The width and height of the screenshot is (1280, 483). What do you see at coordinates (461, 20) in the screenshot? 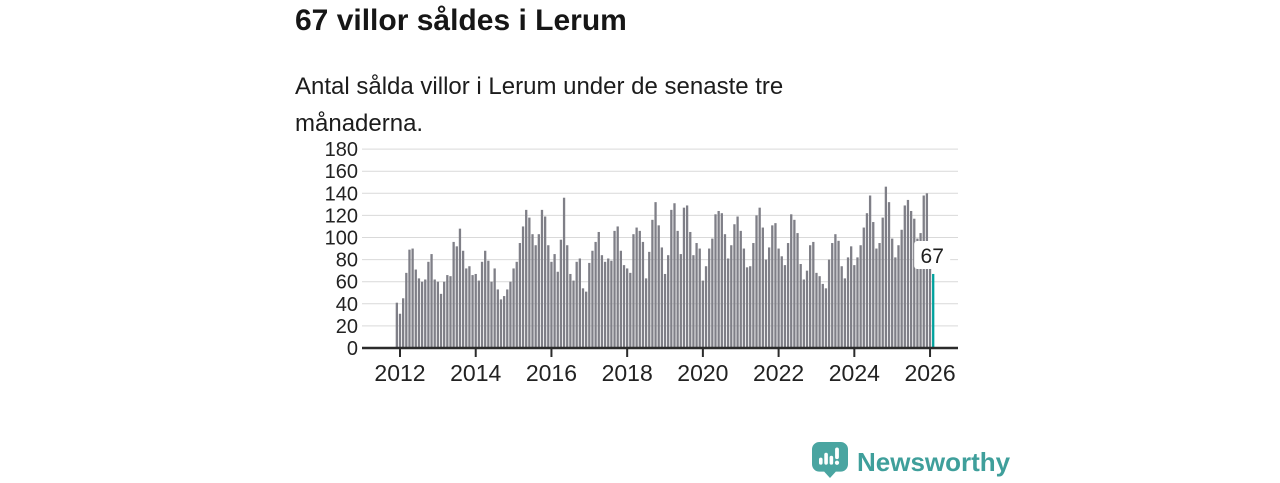
I see `page-title: 67 villor såldes i Lerum` at bounding box center [461, 20].